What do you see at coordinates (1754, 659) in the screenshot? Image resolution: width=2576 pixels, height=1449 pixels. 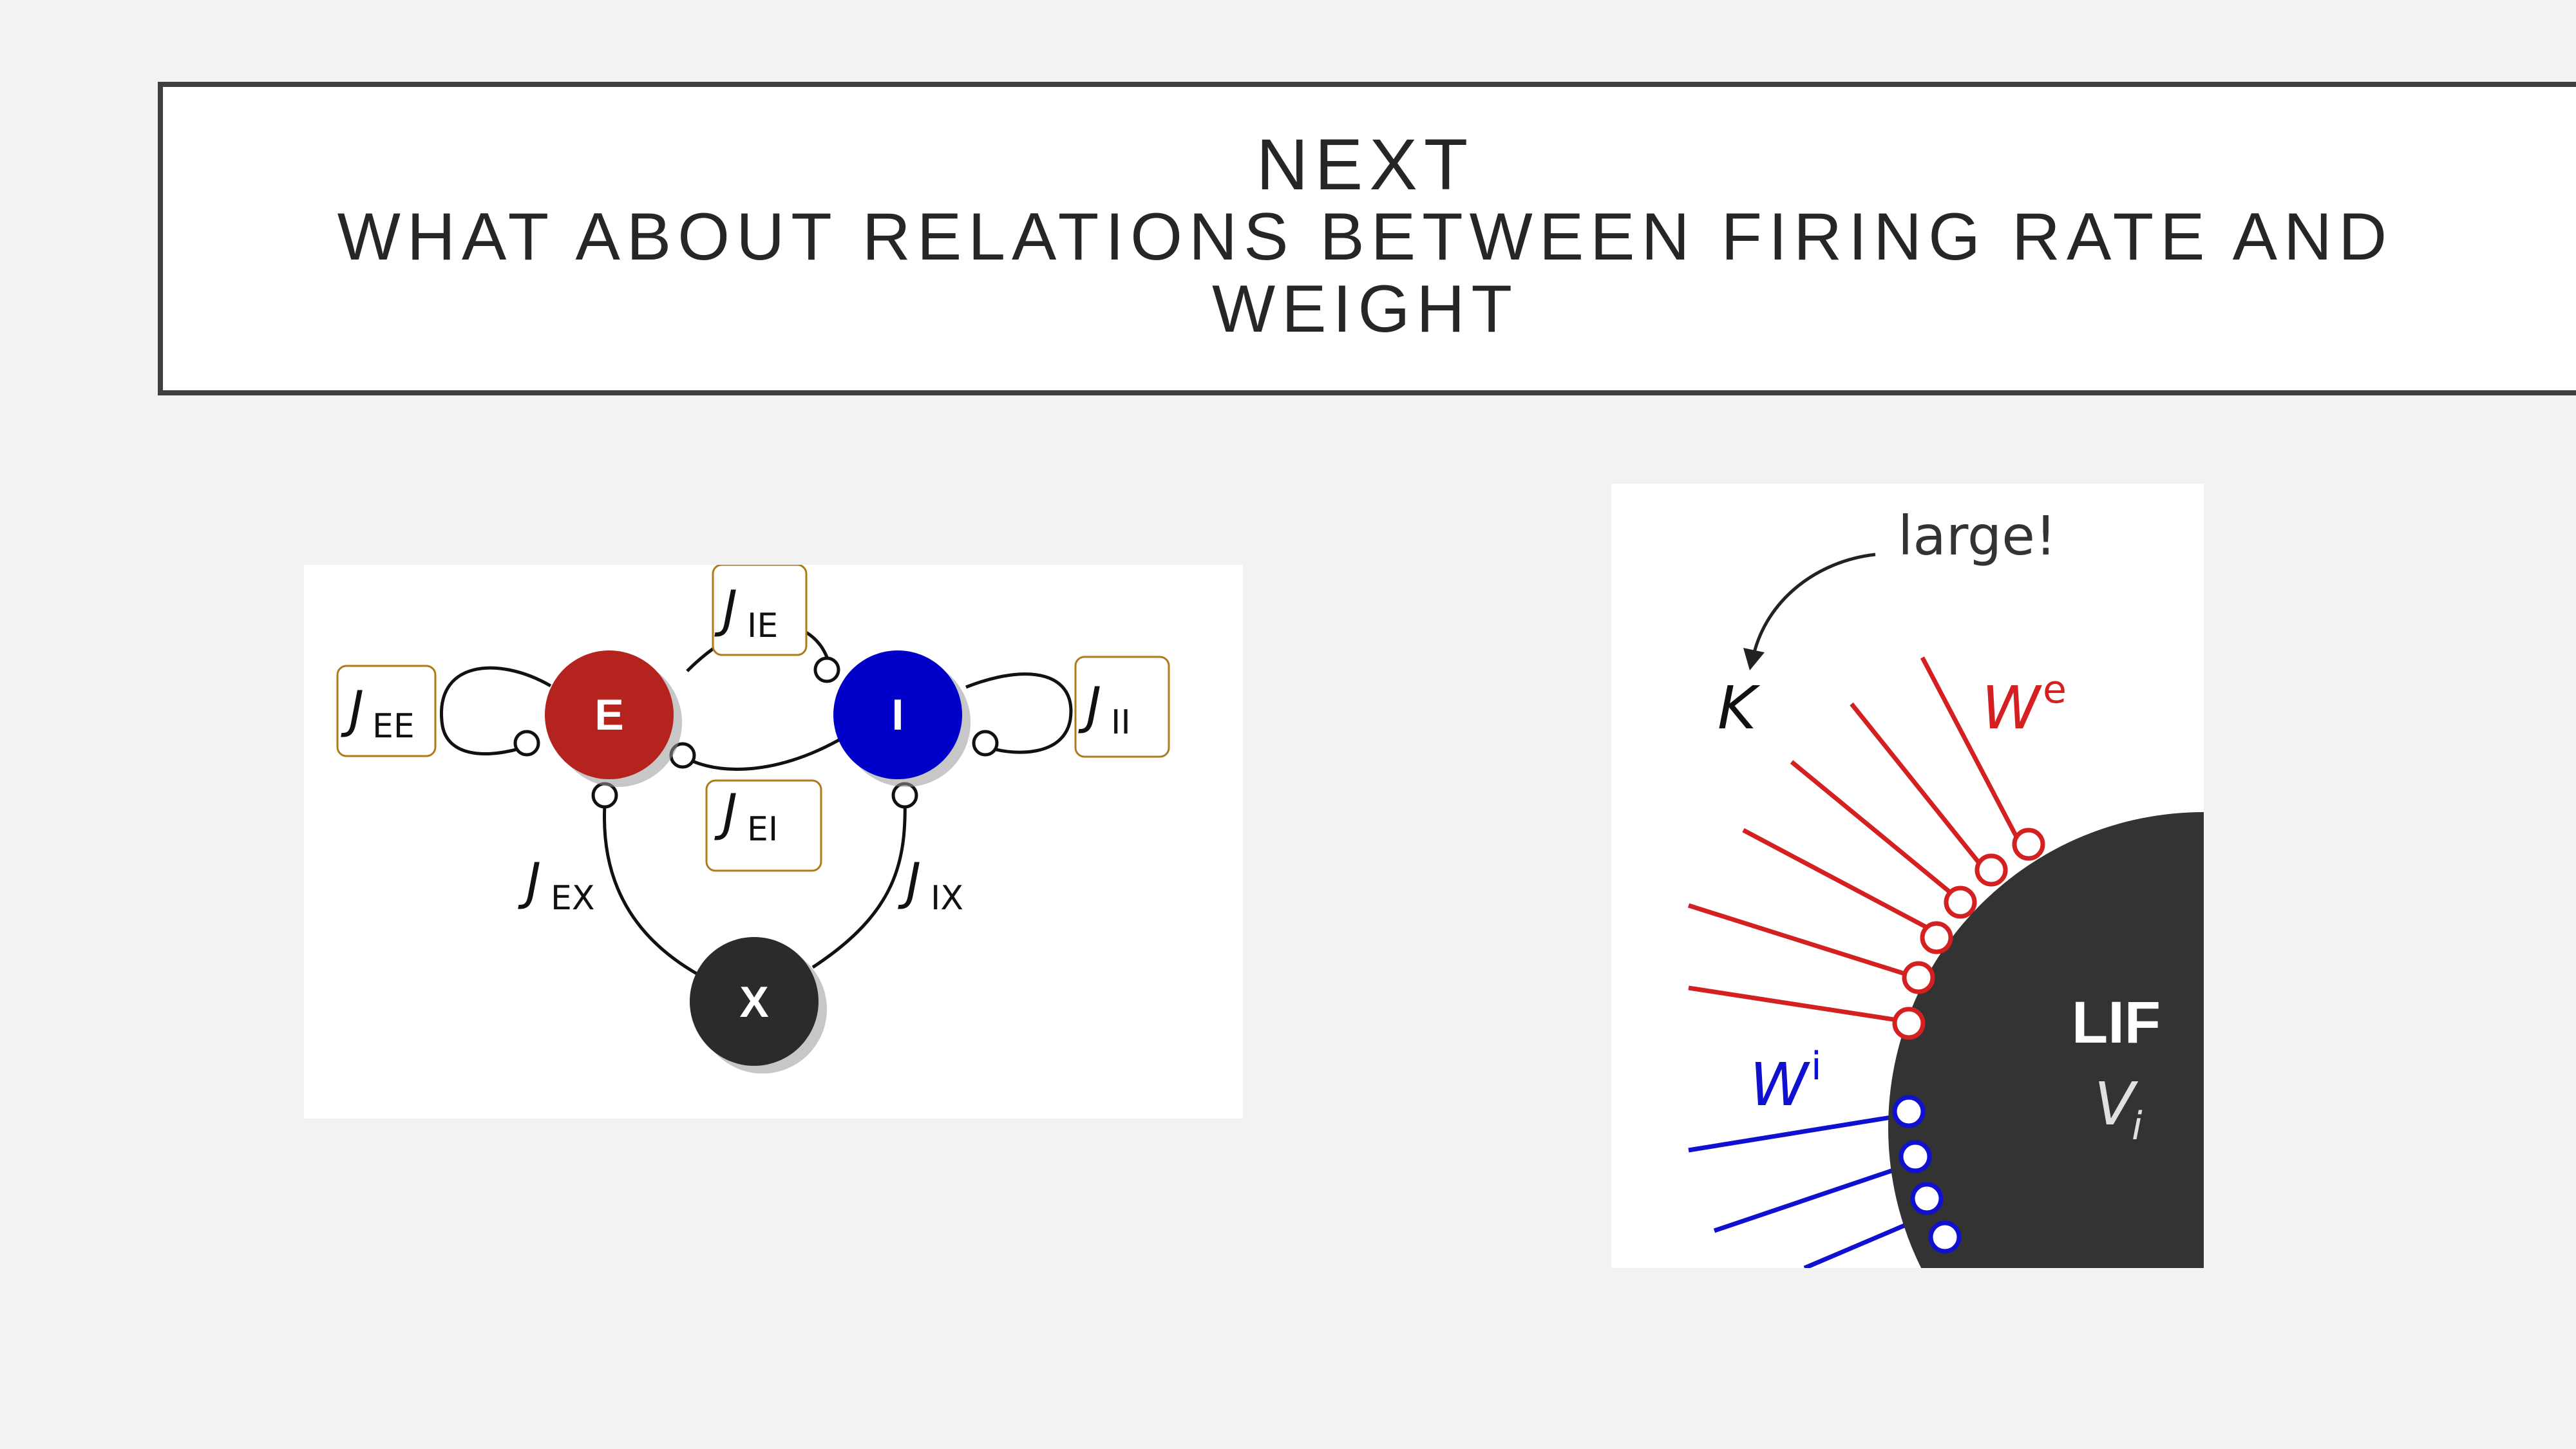 I see `large-arrow-head` at bounding box center [1754, 659].